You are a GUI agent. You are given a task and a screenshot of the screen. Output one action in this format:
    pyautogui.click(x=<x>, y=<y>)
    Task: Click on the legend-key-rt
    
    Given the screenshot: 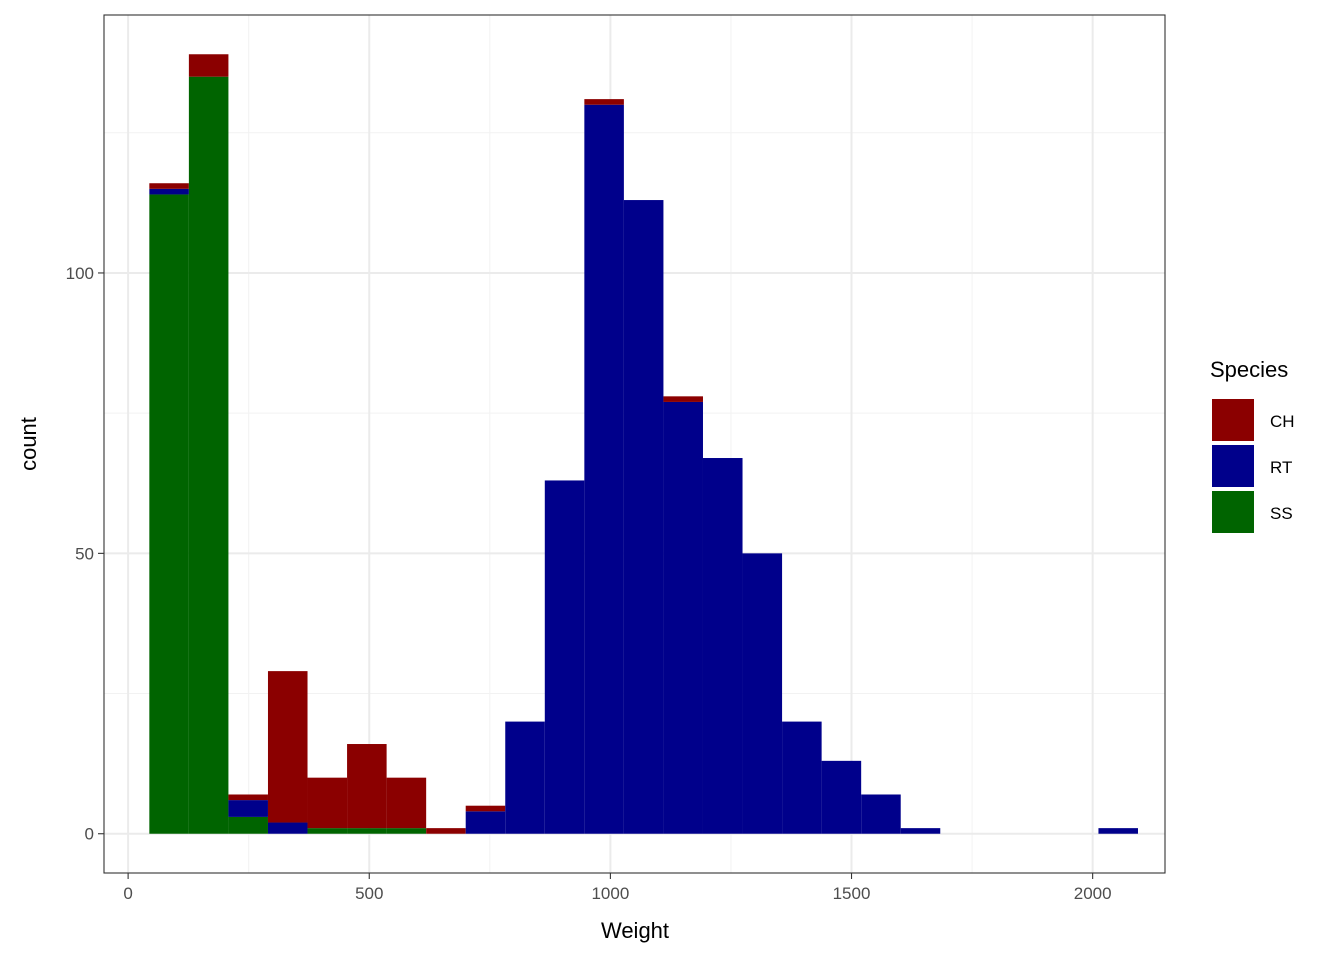 What is the action you would take?
    pyautogui.click(x=1233, y=466)
    